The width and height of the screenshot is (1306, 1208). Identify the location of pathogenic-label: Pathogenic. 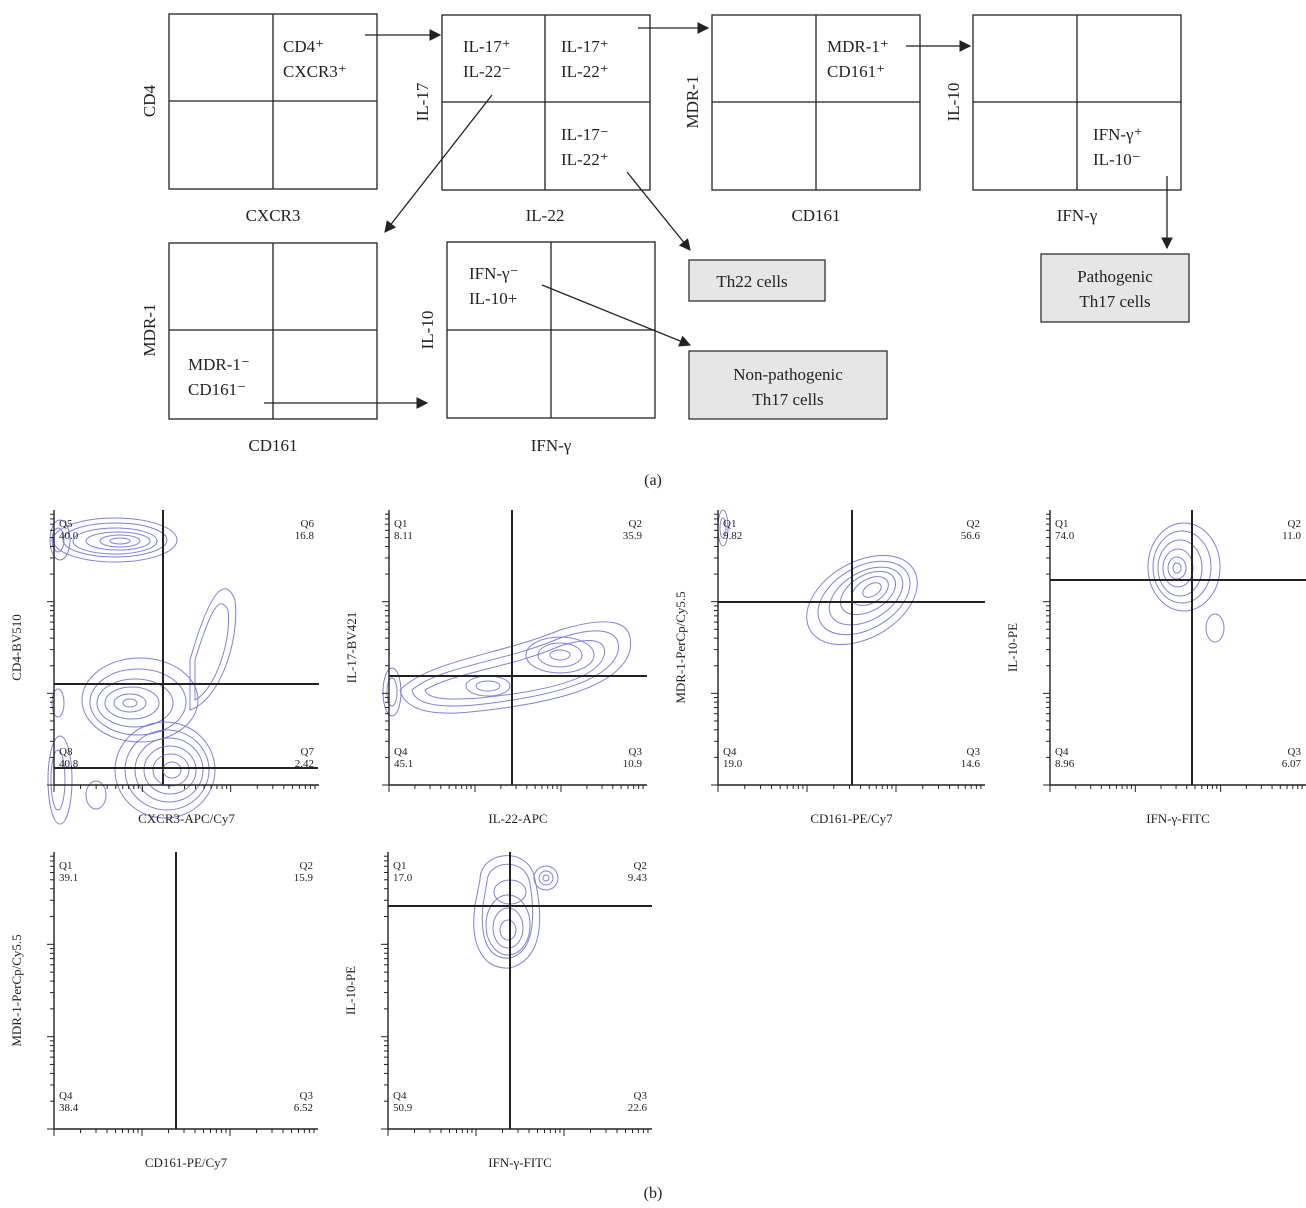
(1115, 276).